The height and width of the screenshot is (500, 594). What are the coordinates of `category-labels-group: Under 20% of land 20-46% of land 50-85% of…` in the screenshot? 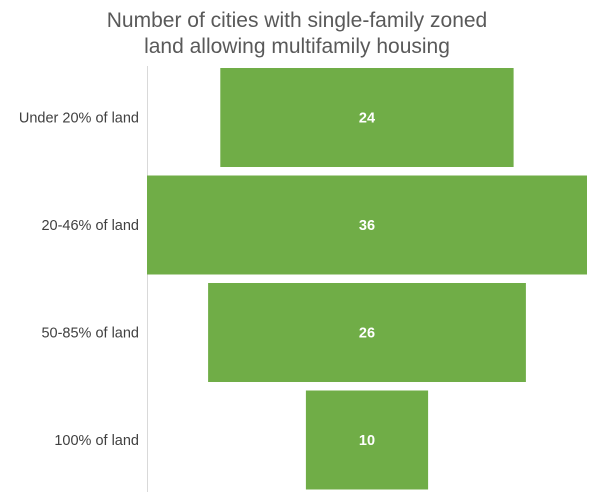 It's located at (79, 280).